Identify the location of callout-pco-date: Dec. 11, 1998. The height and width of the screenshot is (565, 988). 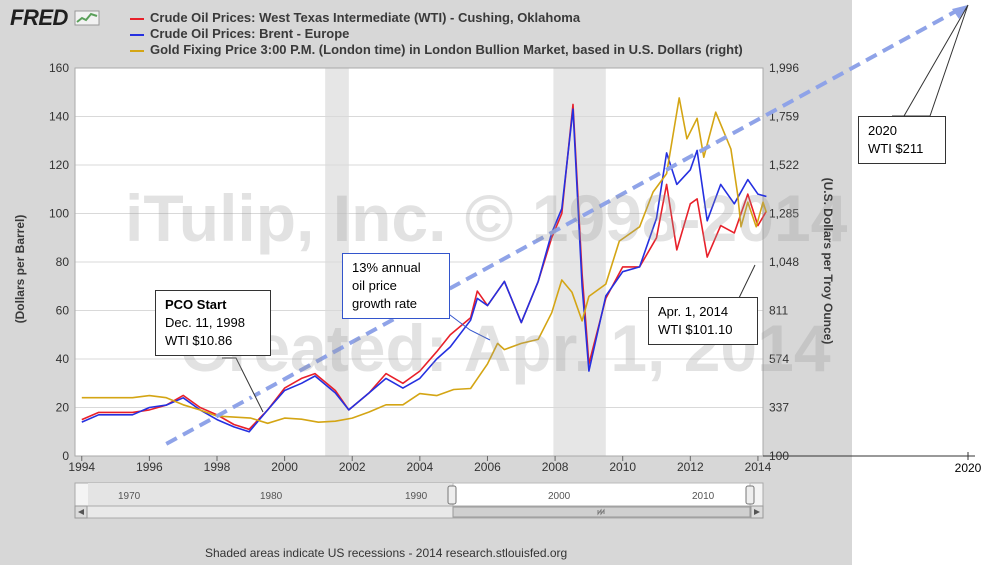
(205, 322).